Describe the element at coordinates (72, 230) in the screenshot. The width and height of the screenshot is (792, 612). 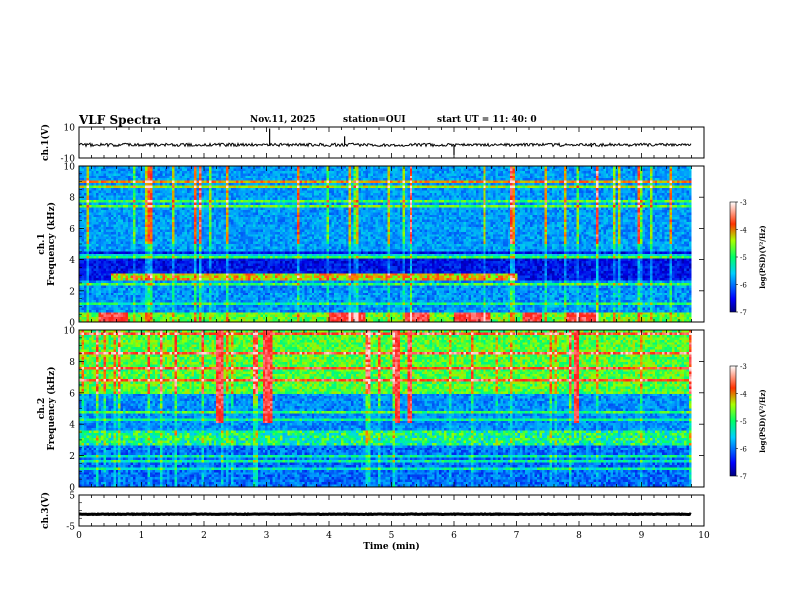
I see `ch1-spectrogram-ytick-label-3: 6` at that location.